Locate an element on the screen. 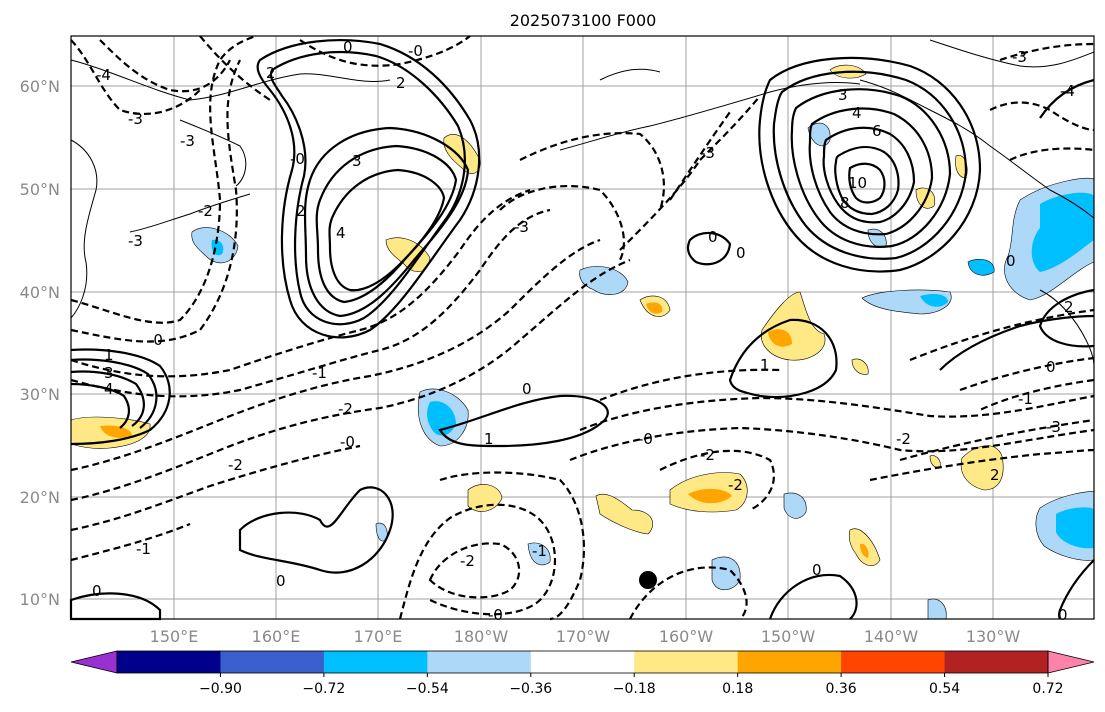 This screenshot has width=1105, height=712. latitude-label: 20°N is located at coordinates (40, 497).